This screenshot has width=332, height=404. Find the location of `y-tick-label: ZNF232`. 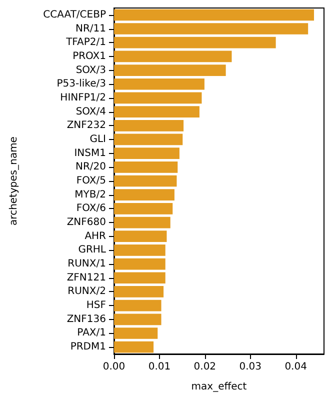

y-tick-label: ZNF232 is located at coordinates (86, 126).